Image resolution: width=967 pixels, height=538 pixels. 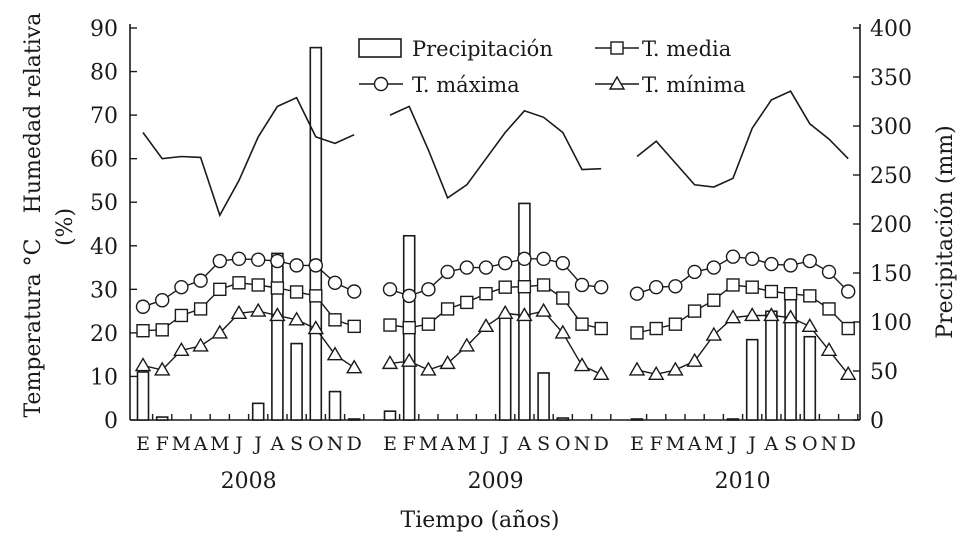 I want to click on y-tick-label-left: 40, so click(x=104, y=247).